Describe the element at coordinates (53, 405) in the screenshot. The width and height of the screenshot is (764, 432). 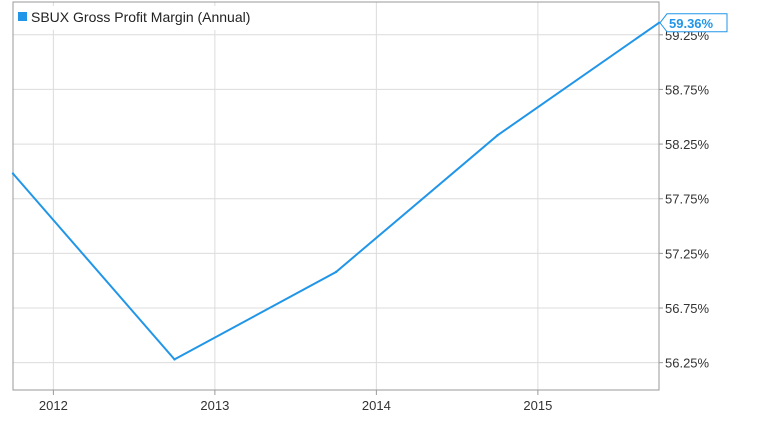
I see `x-tick-label: 2012` at that location.